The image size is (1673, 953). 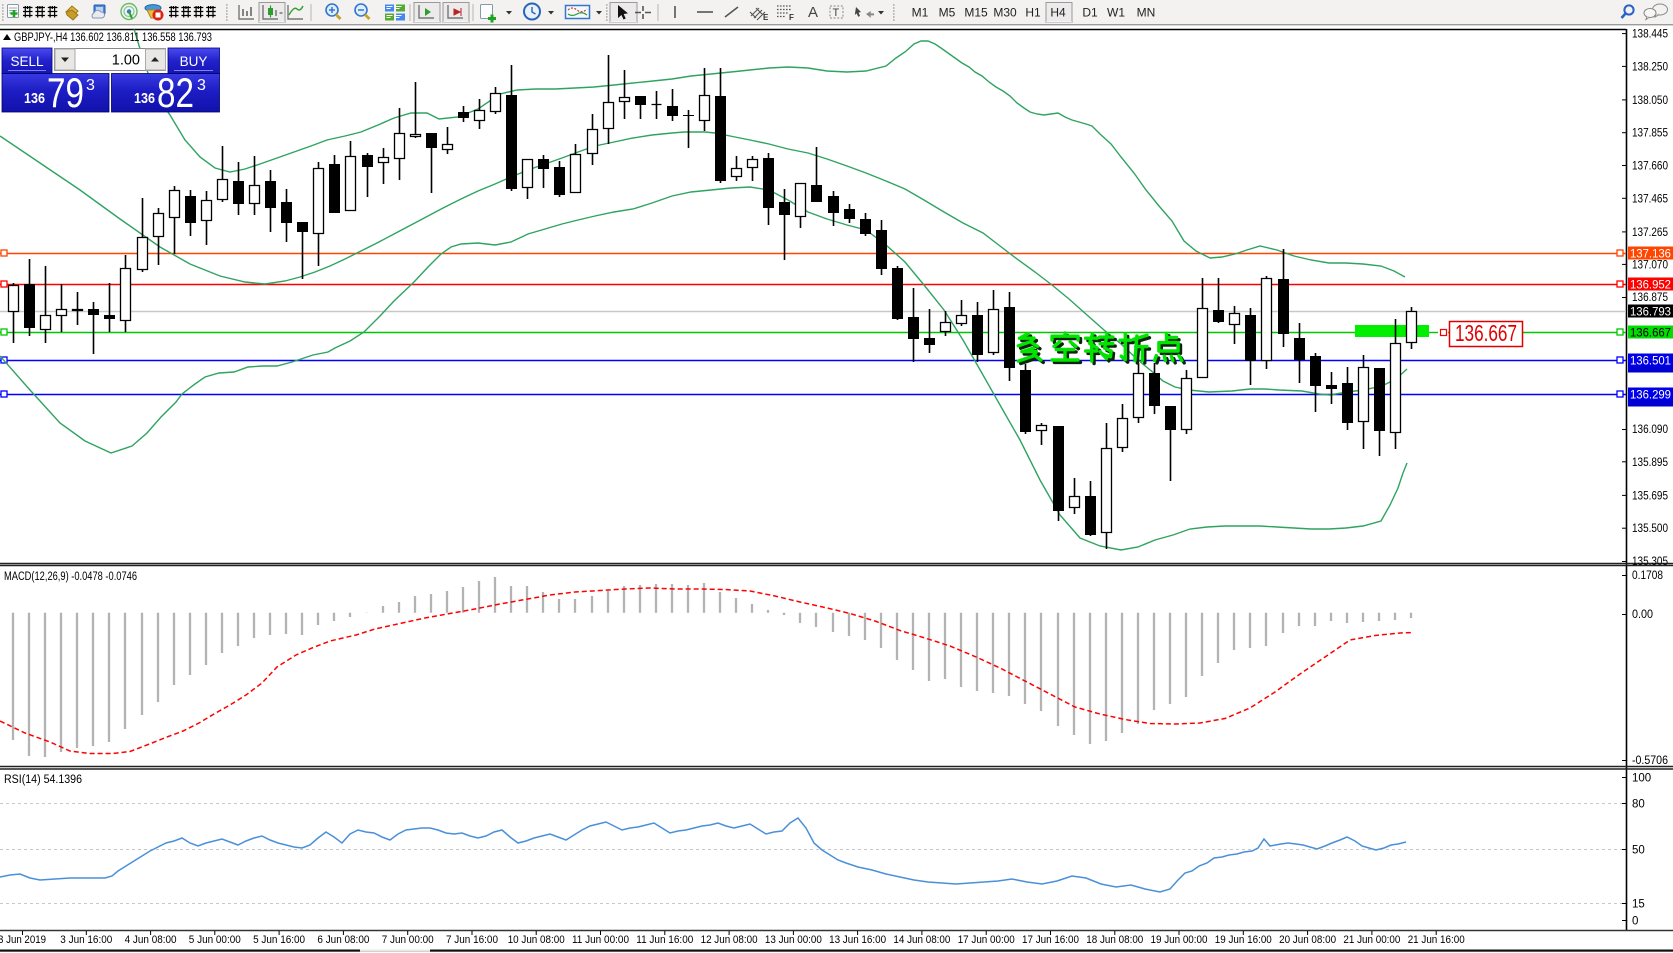 I want to click on svg-text: 137.465, so click(x=1650, y=199).